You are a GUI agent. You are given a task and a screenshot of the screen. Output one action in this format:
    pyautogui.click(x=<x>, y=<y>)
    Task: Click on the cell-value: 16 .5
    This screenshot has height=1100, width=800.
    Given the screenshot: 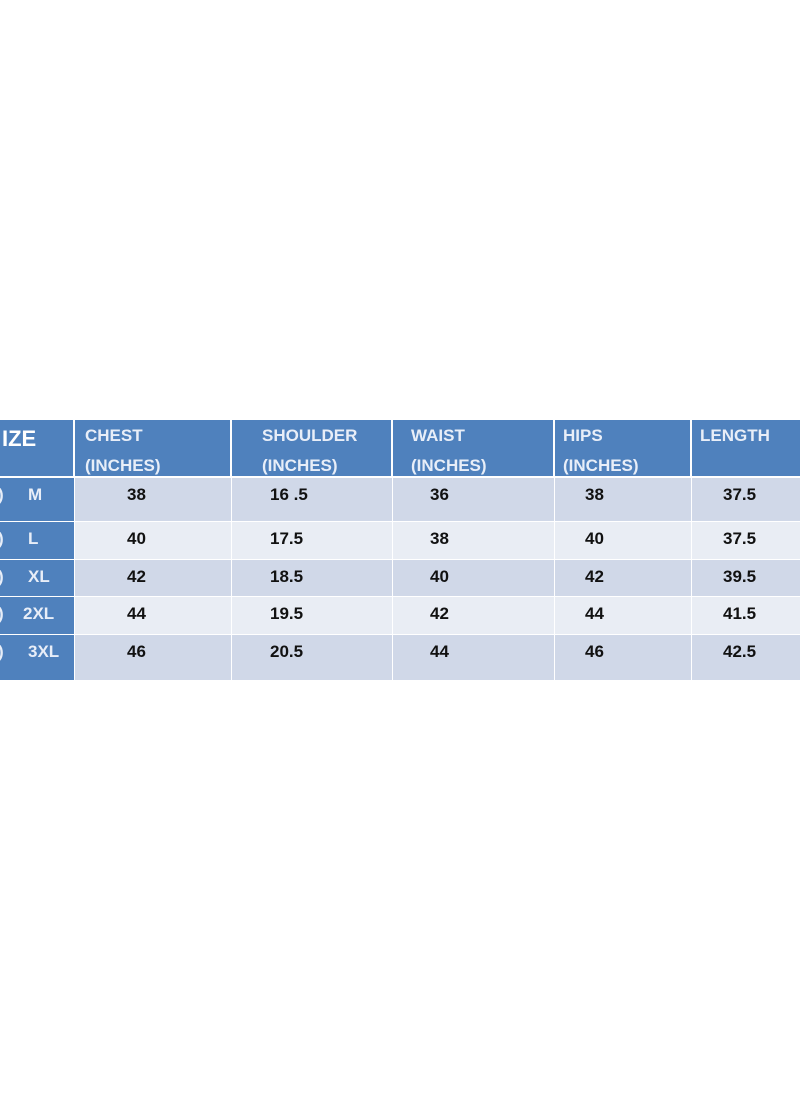 What is the action you would take?
    pyautogui.click(x=289, y=494)
    